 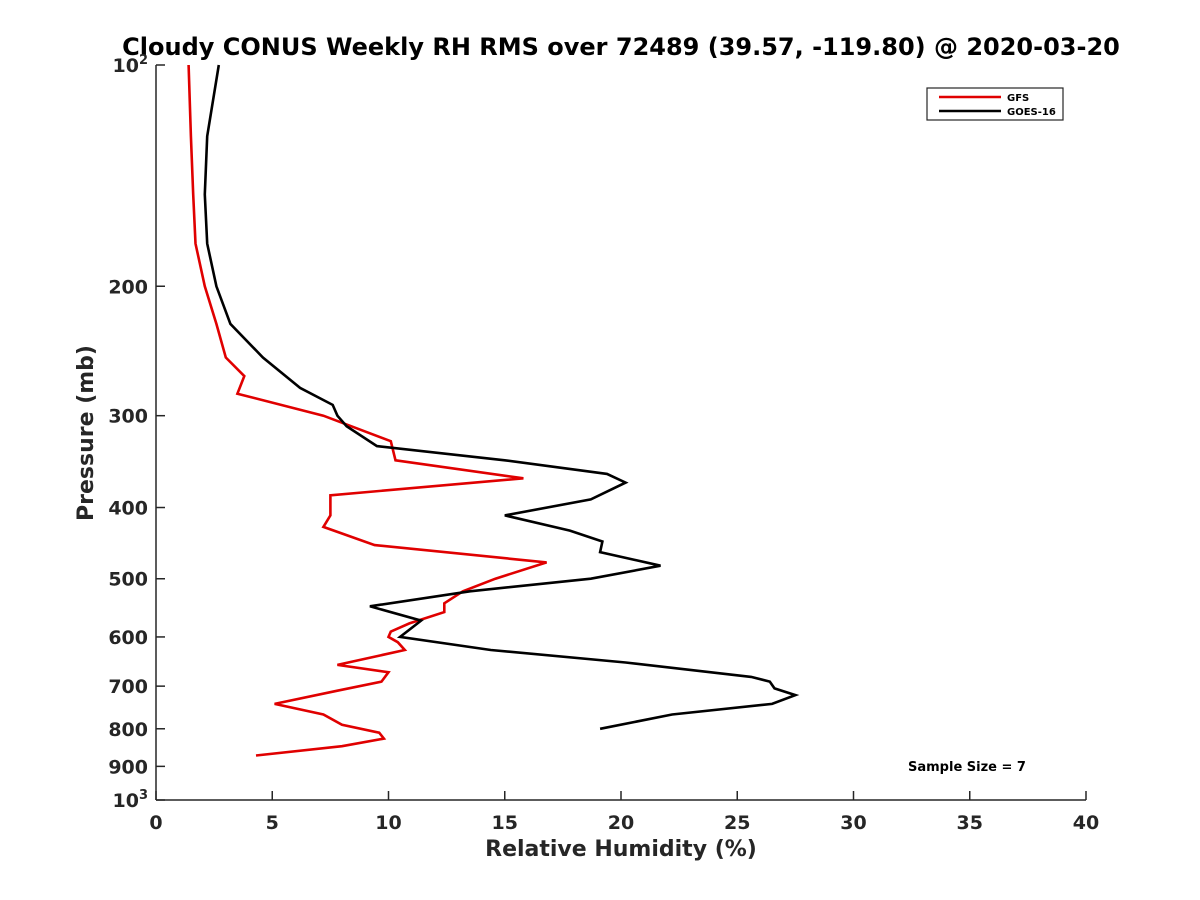 What do you see at coordinates (128, 767) in the screenshot?
I see `y-tick-label: 900` at bounding box center [128, 767].